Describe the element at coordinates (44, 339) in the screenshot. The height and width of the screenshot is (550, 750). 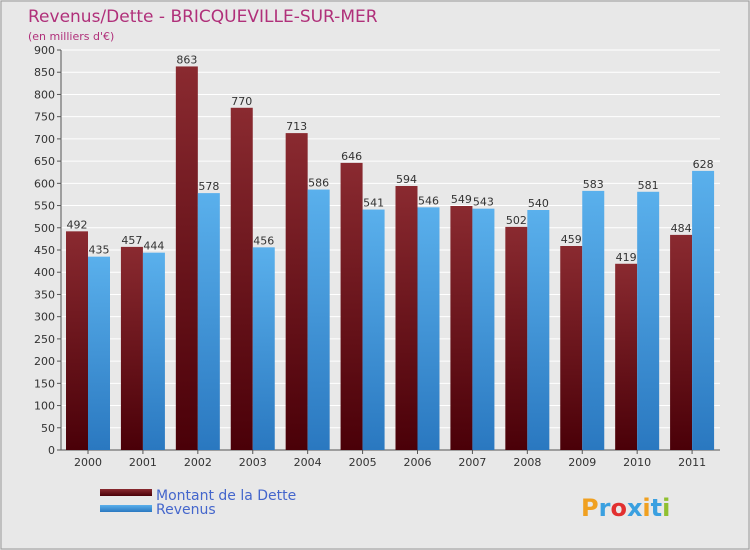
I see `y-tick-label: 250` at that location.